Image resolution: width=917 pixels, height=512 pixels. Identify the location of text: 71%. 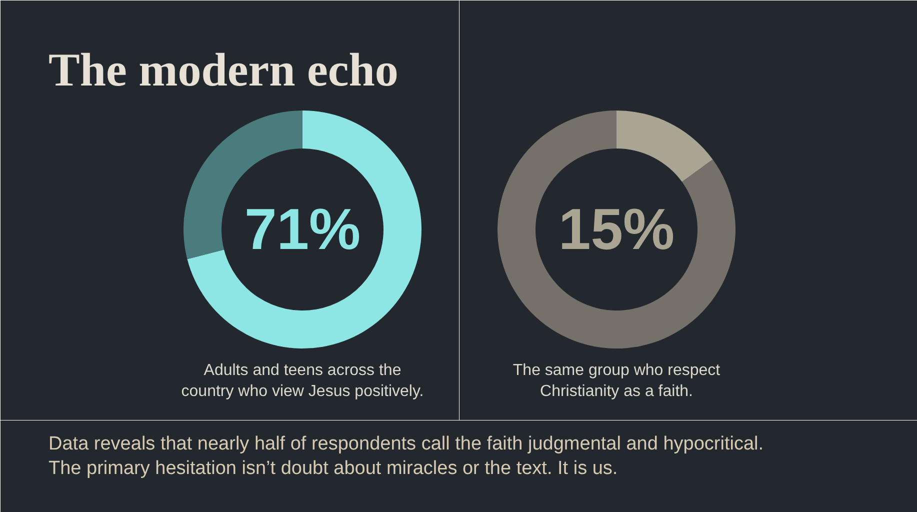
(302, 229).